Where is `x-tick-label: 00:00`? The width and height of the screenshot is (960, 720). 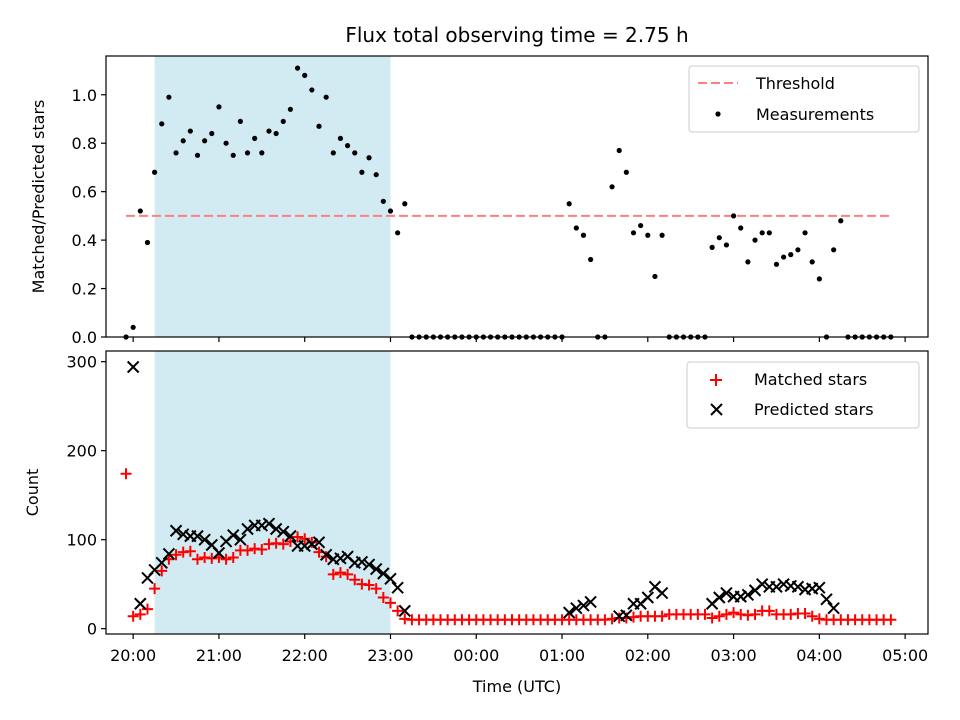
x-tick-label: 00:00 is located at coordinates (476, 655).